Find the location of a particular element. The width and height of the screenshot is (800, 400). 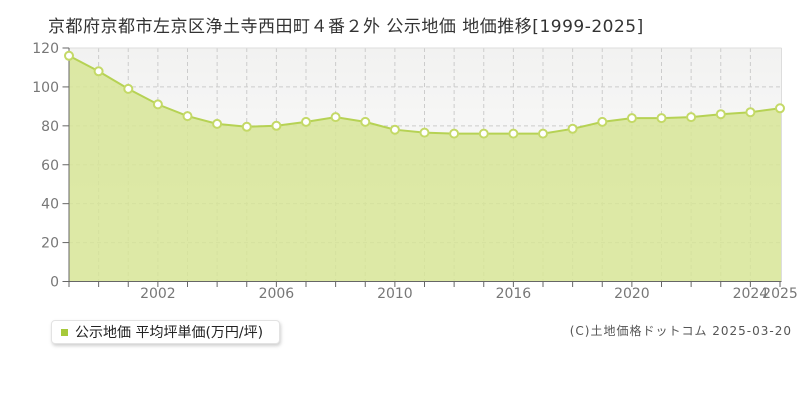

svg-text: 40 is located at coordinates (50, 205).